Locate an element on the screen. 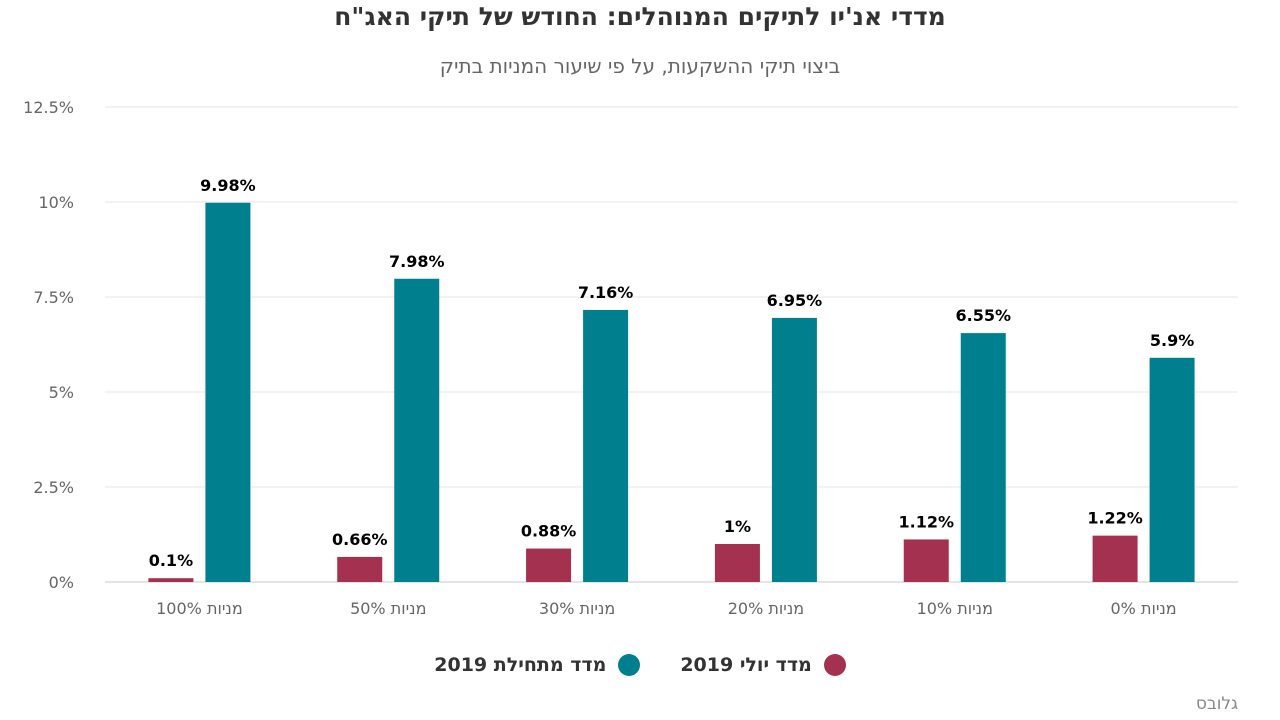 The image size is (1280, 720). data-label-ytd: 6.95% is located at coordinates (795, 300).